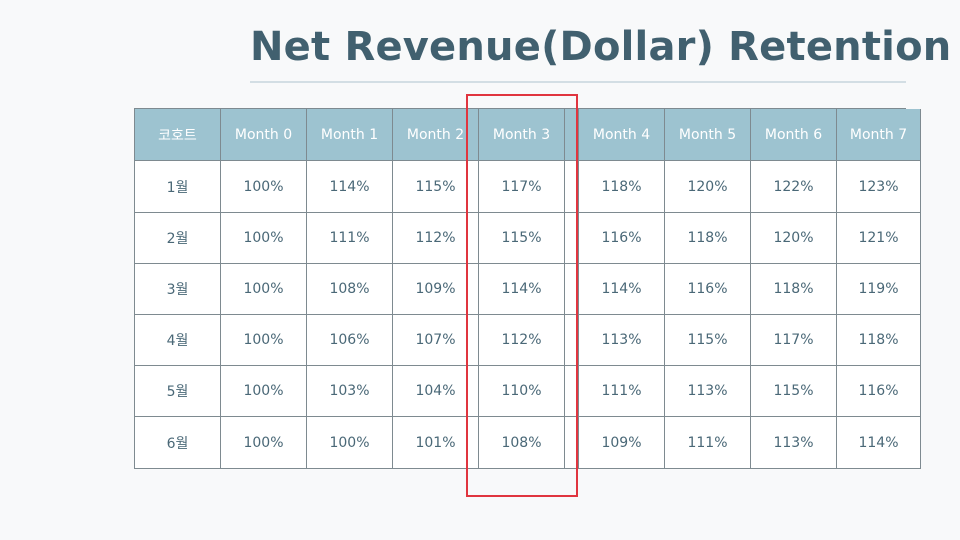 This screenshot has width=960, height=540. Describe the element at coordinates (879, 238) in the screenshot. I see `retention-cell: 121%` at that location.